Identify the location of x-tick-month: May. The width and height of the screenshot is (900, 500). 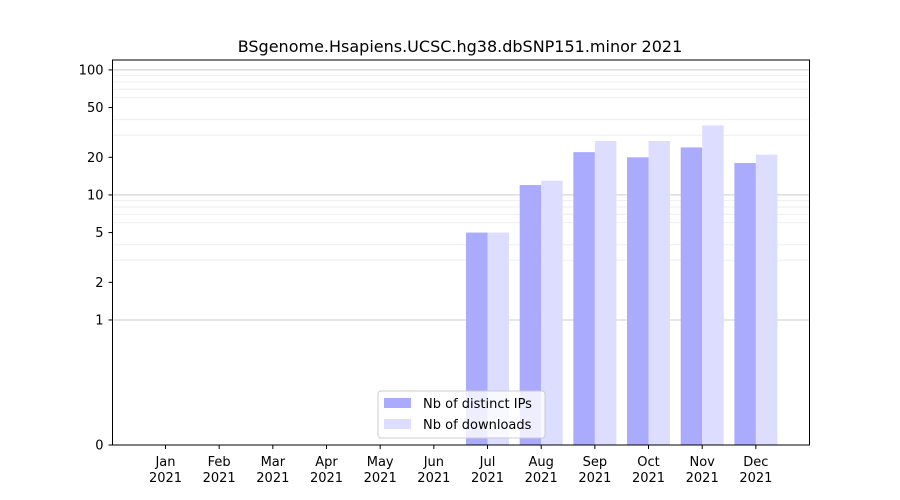
(380, 462).